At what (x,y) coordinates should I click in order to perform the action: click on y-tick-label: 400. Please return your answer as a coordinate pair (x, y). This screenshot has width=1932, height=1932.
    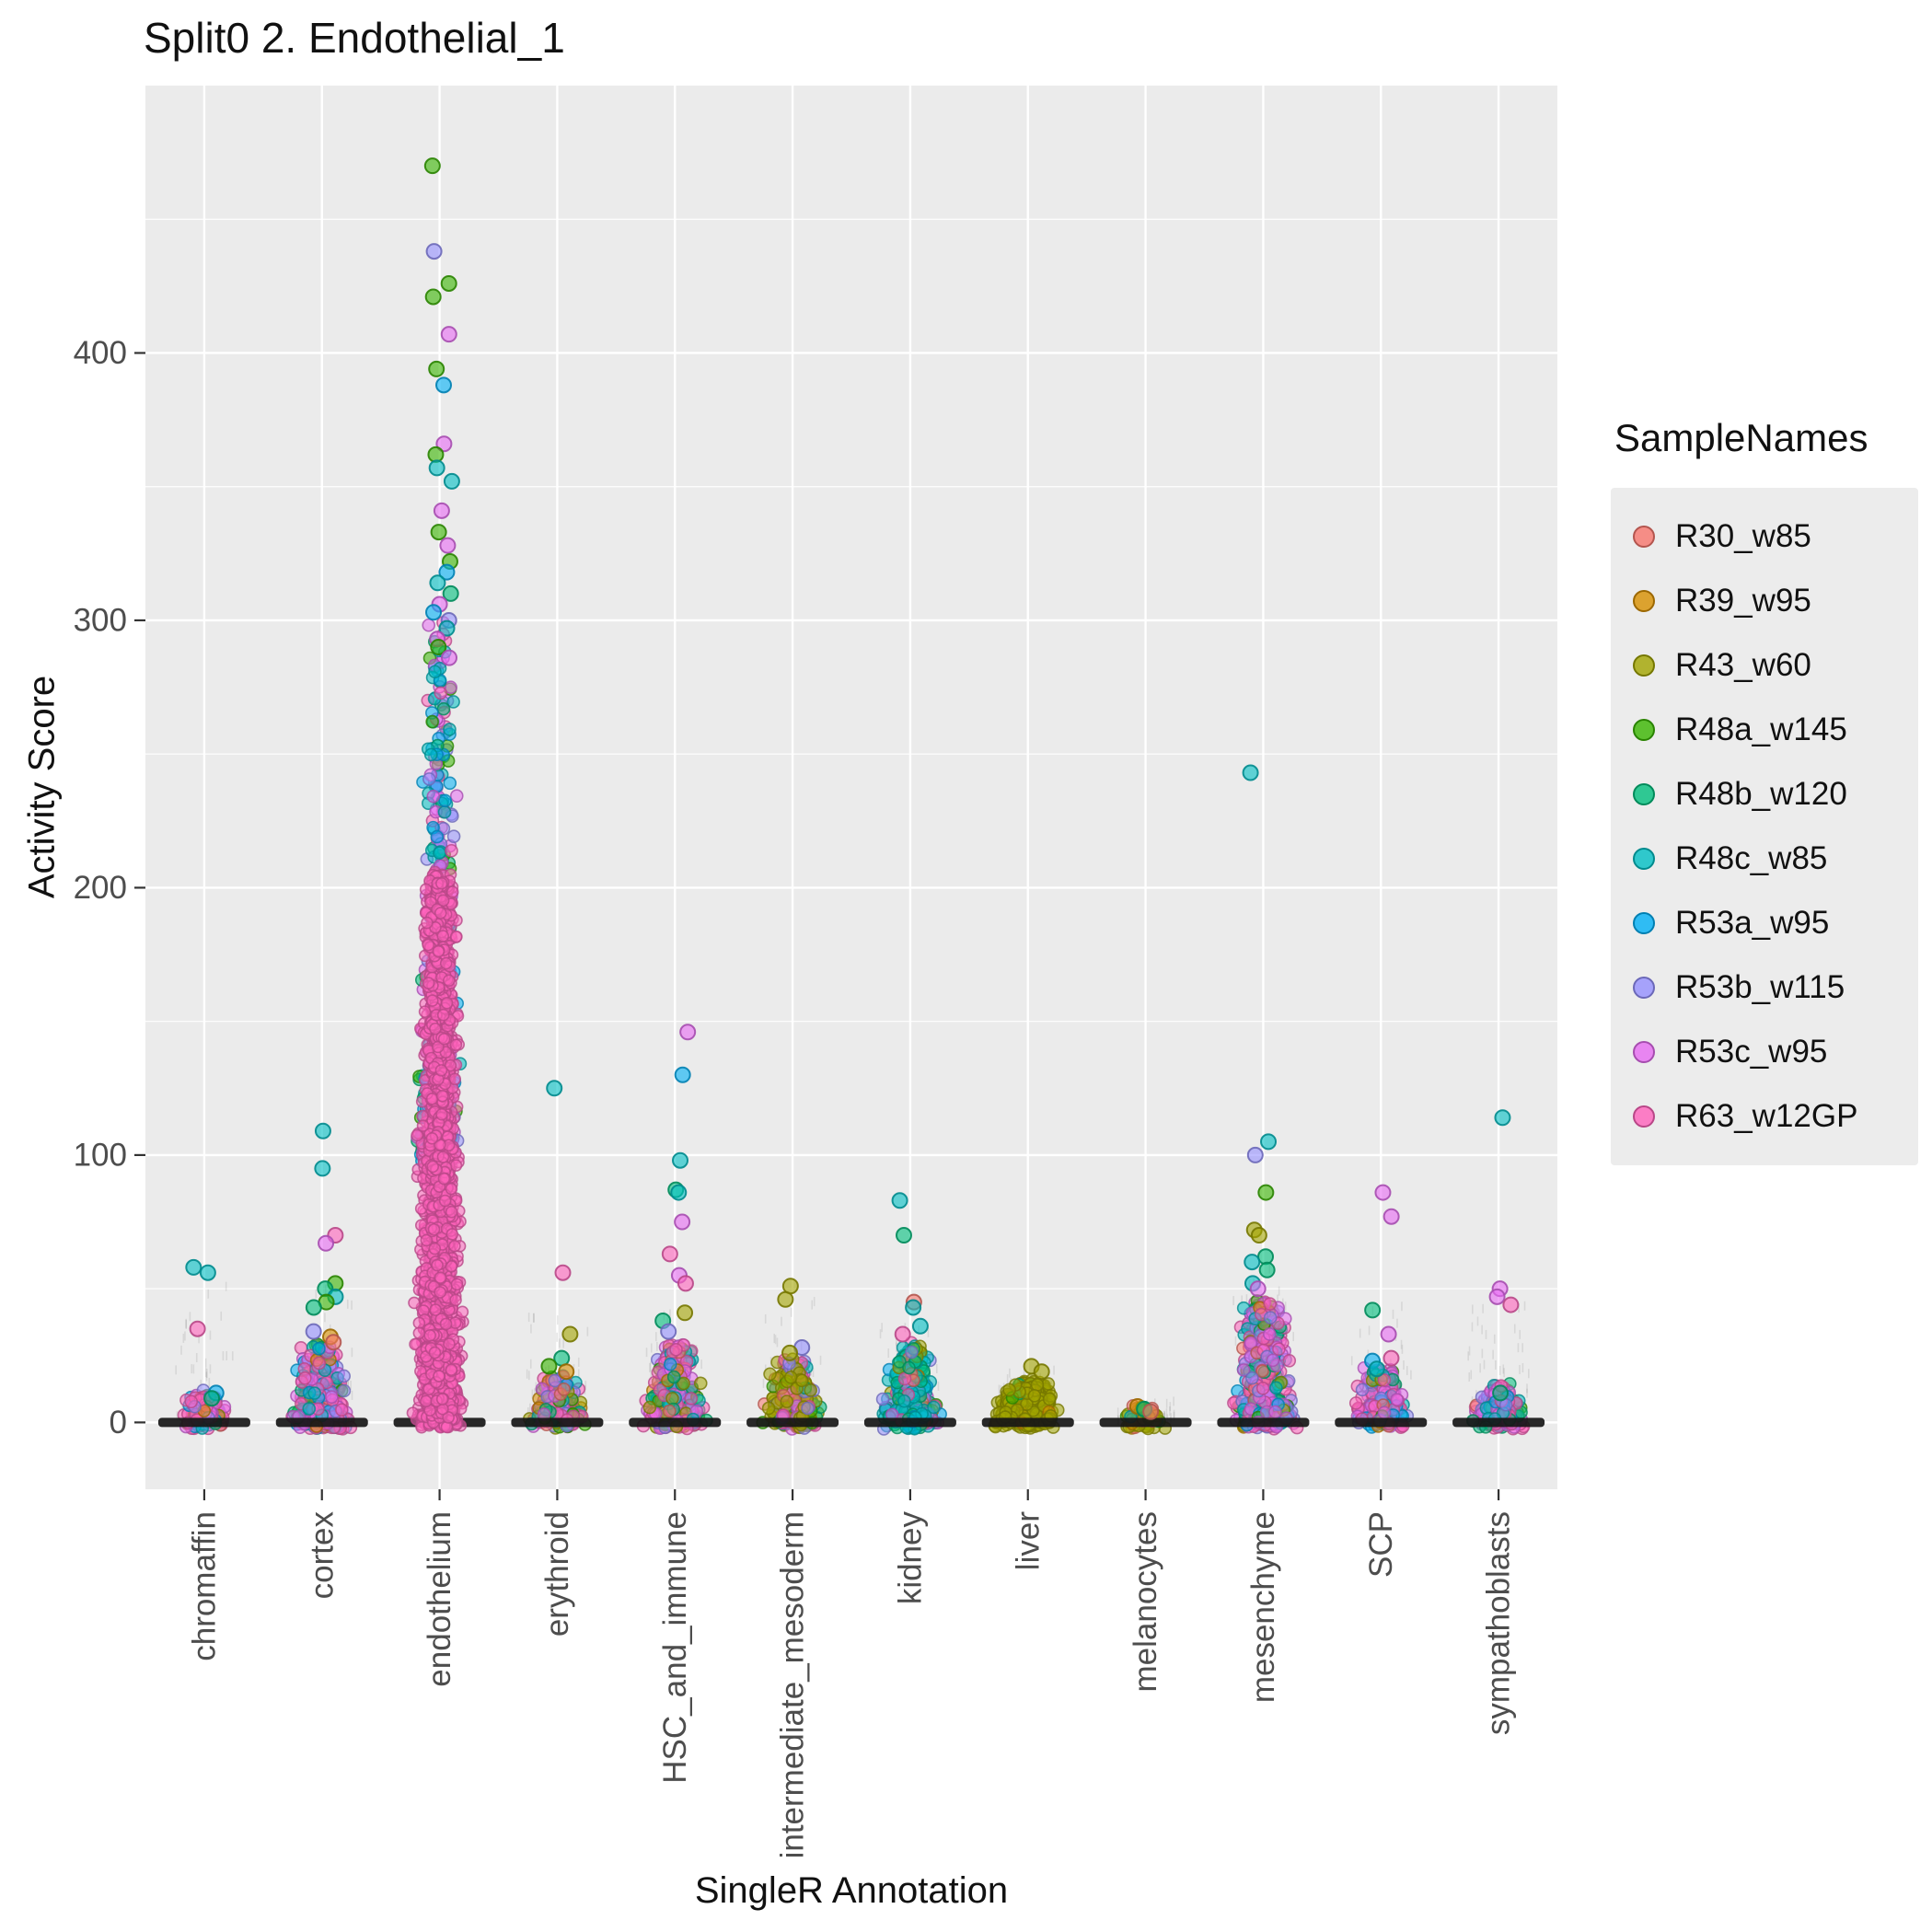
    Looking at the image, I should click on (101, 353).